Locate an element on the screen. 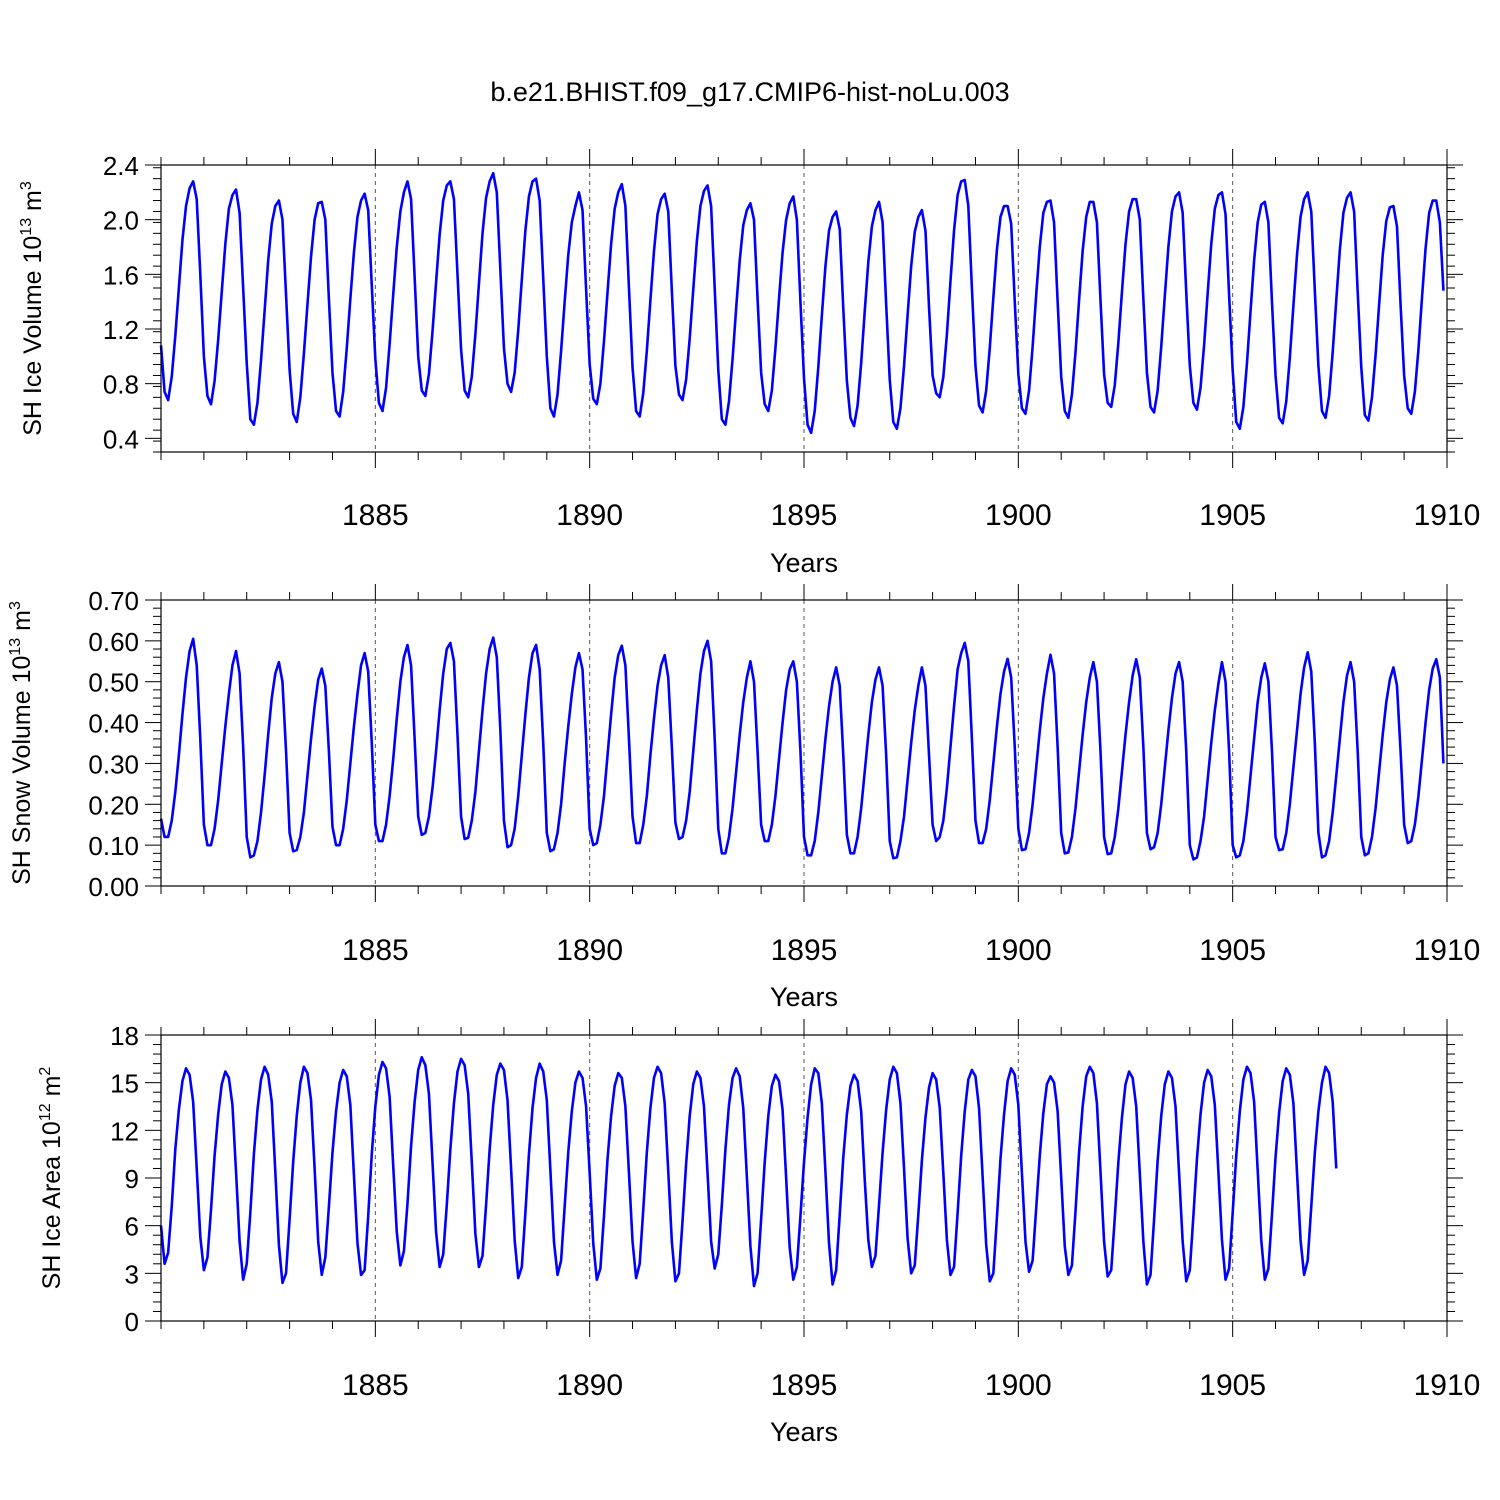  y-axis-title-superscript: 2 is located at coordinates (45, 1071).